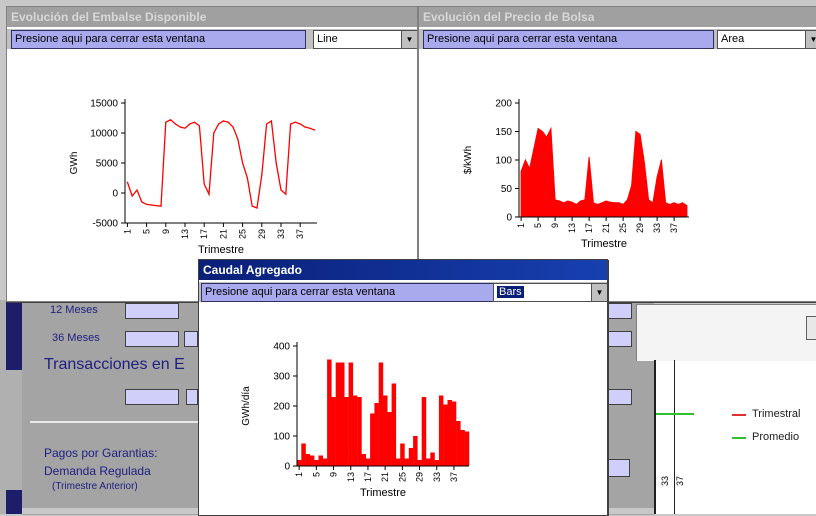 The height and width of the screenshot is (516, 816). I want to click on y-tick-label: 5000, so click(107, 164).